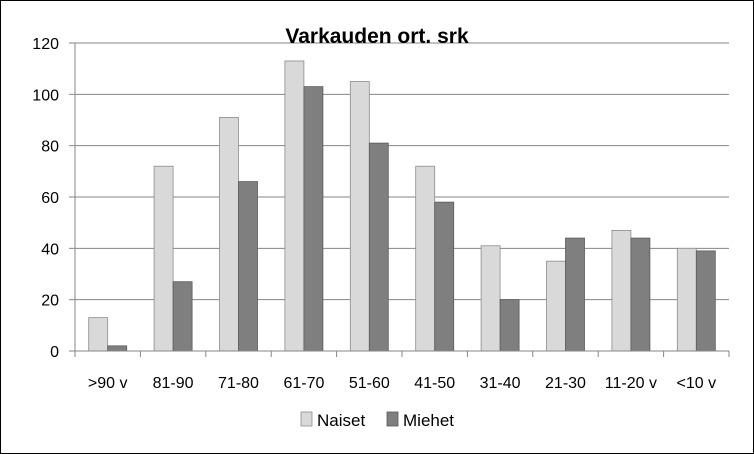 The width and height of the screenshot is (754, 454). I want to click on legend-swatch-miehet, so click(392, 419).